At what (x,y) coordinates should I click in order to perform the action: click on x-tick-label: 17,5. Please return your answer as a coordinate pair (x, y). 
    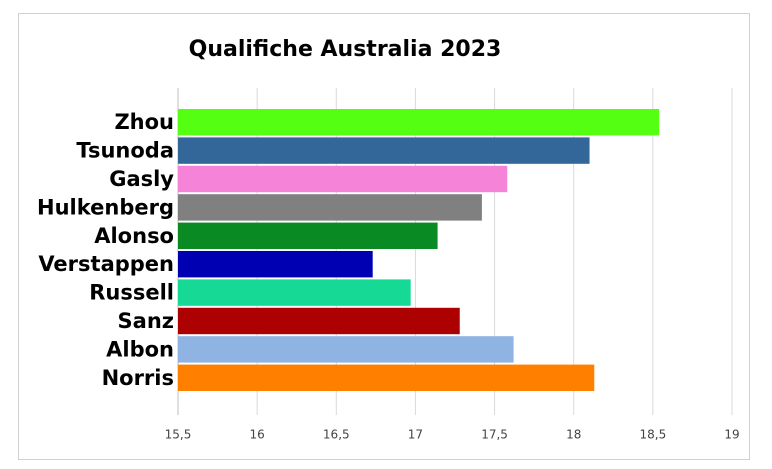
    Looking at the image, I should click on (494, 435).